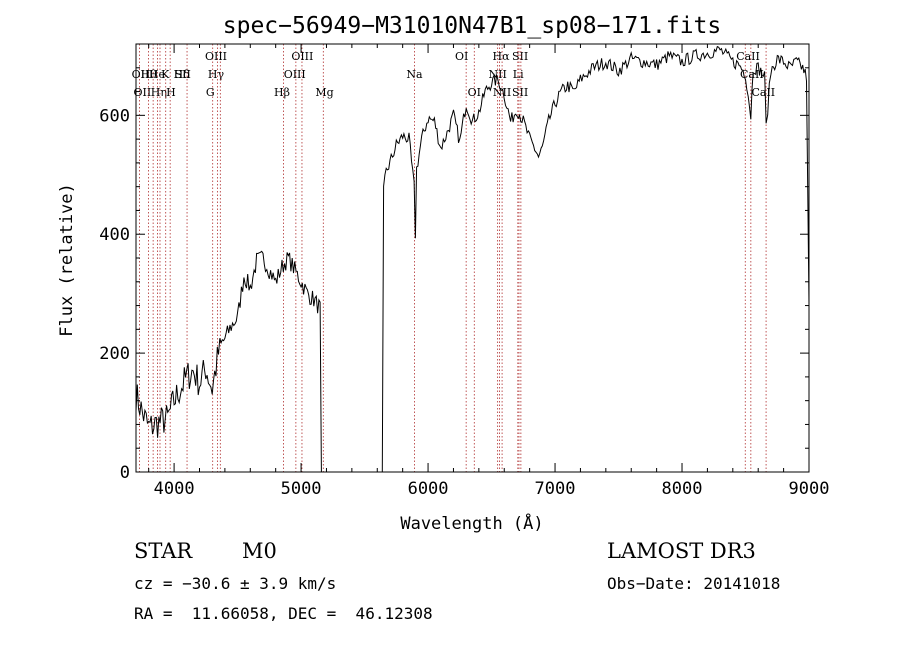 Image resolution: width=900 pixels, height=649 pixels. What do you see at coordinates (114, 116) in the screenshot?
I see `y-tick-label-3: 600` at bounding box center [114, 116].